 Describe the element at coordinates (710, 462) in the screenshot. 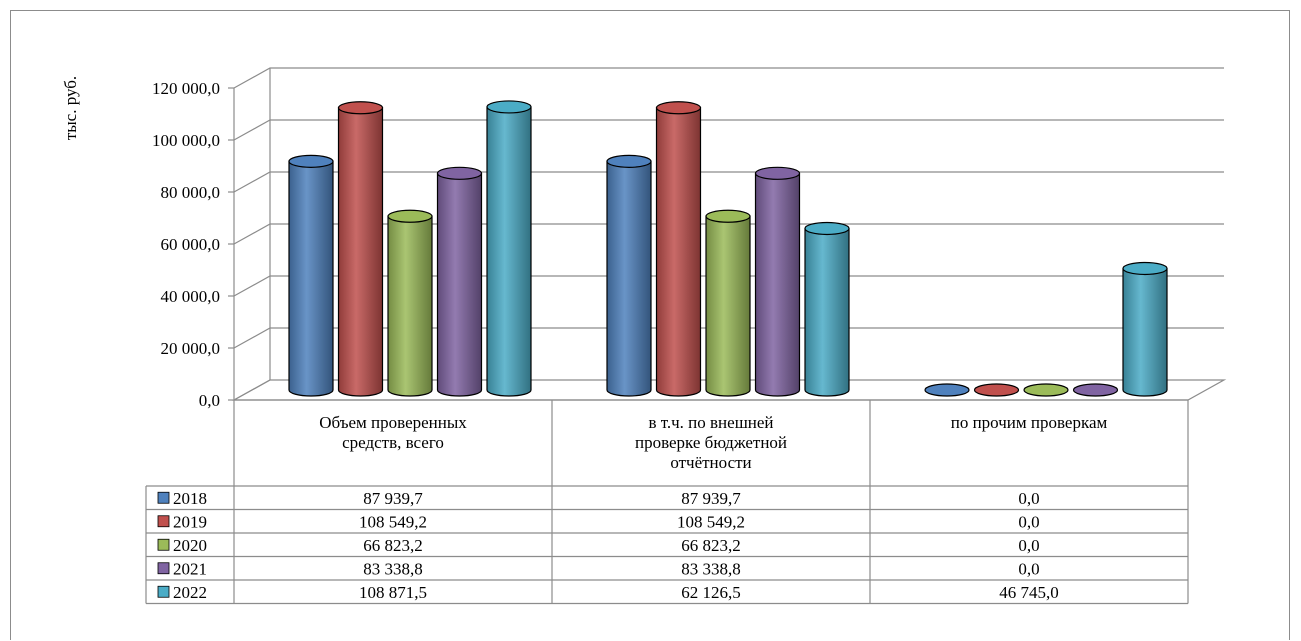

I see `category-label: отчётности` at that location.